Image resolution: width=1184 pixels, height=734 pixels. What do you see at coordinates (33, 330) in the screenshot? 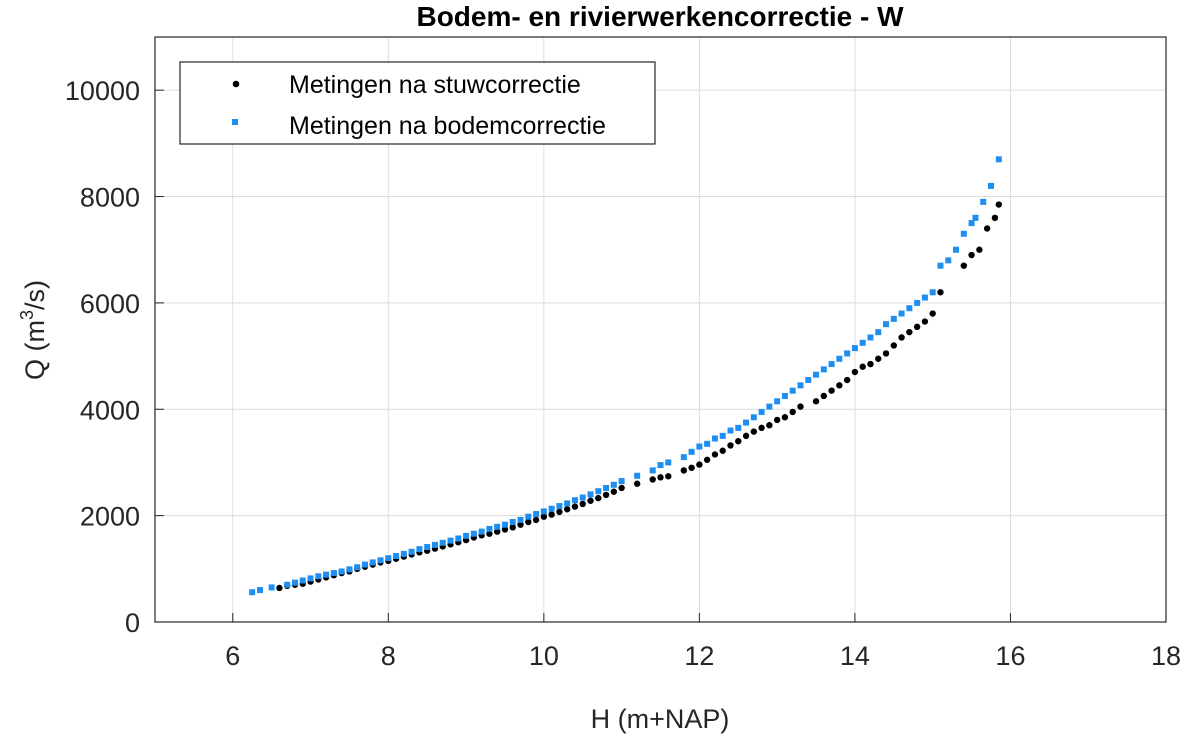
I see `y-axis-label: Q (m3/s)` at bounding box center [33, 330].